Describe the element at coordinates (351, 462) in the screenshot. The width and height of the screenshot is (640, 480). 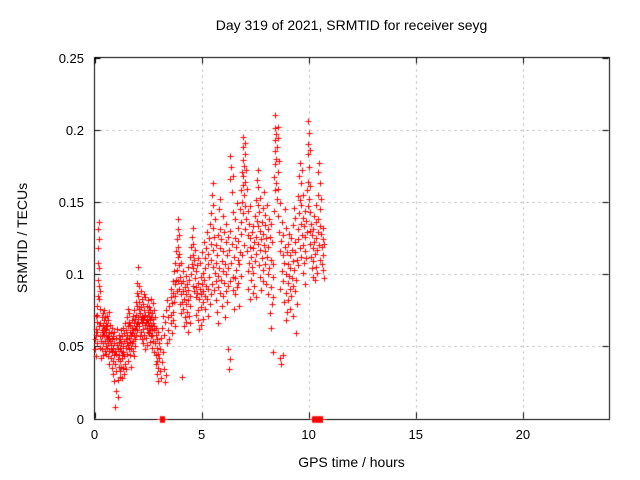
I see `x-axis-label: GPS time / hours` at that location.